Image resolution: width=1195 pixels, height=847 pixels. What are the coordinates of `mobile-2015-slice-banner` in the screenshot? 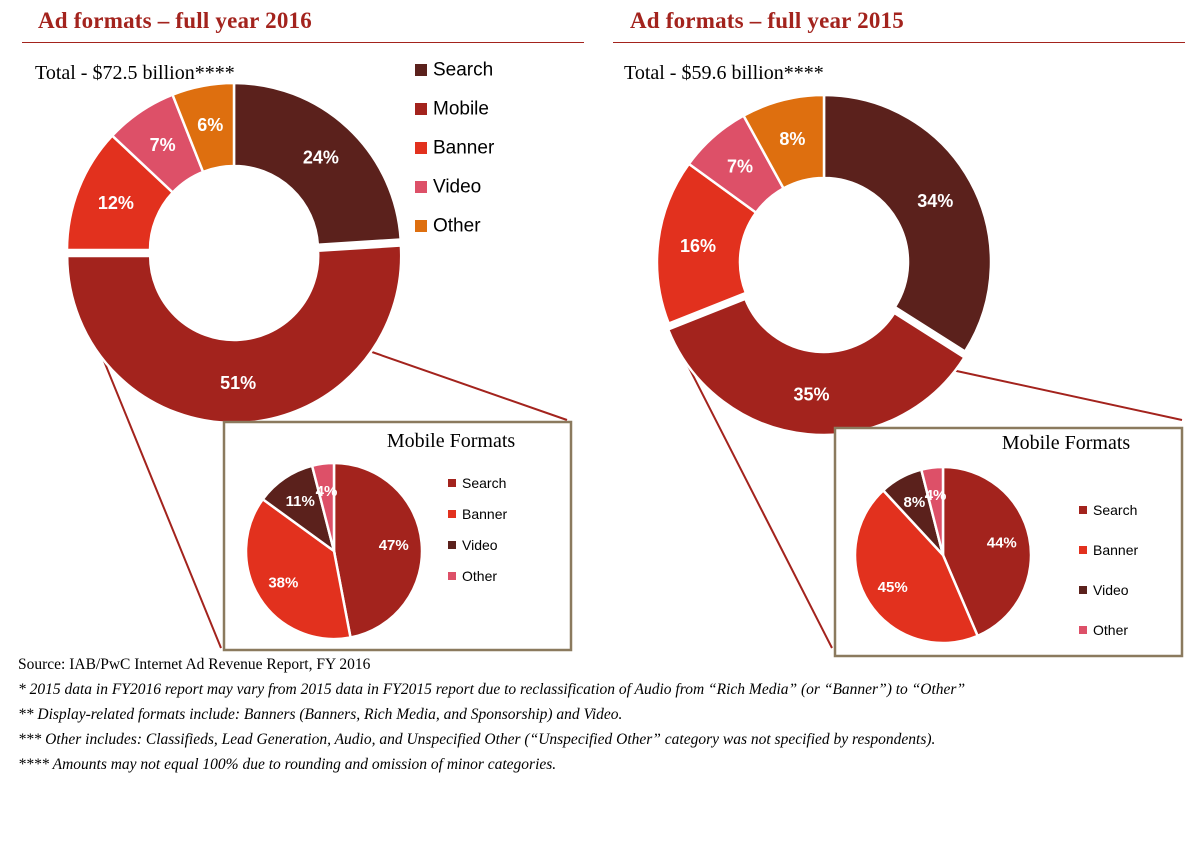 It's located at (916, 566).